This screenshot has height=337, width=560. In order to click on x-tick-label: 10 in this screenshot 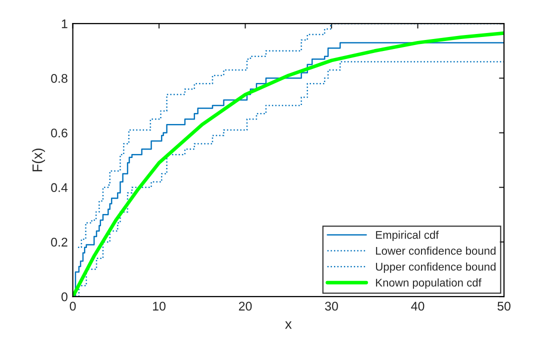, I will do `click(159, 306)`.